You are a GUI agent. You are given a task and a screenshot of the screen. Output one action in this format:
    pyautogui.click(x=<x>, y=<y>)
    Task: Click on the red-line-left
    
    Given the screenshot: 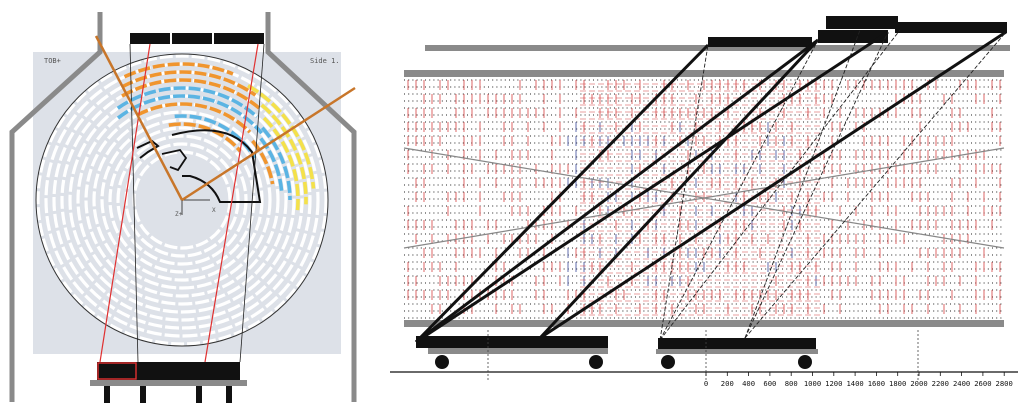 What is the action you would take?
    pyautogui.click(x=125, y=203)
    